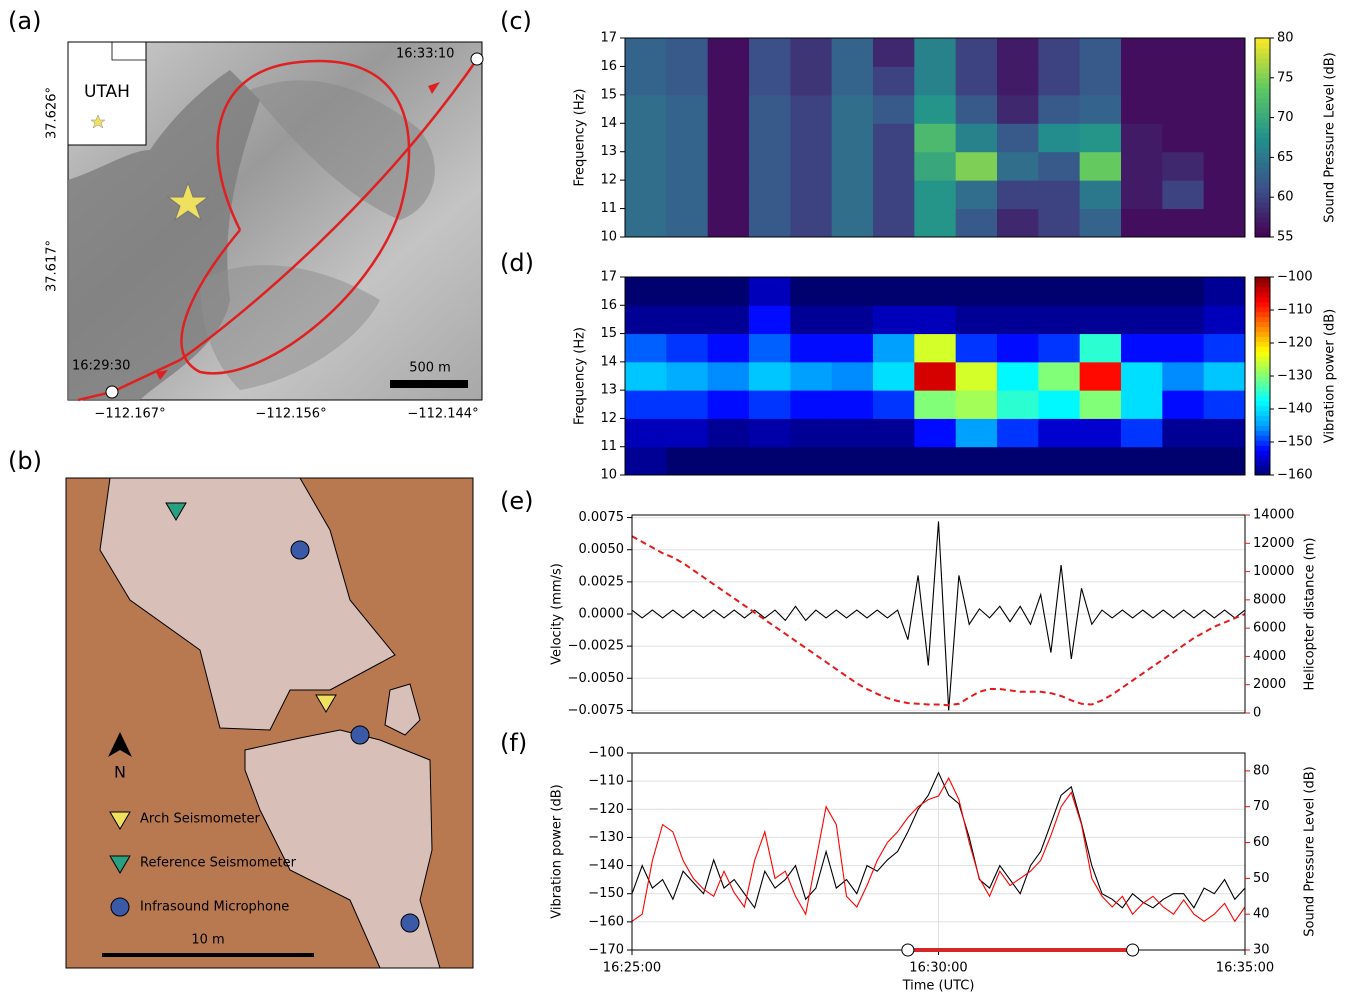  What do you see at coordinates (608, 277) in the screenshot?
I see `y-tick-label: 17` at bounding box center [608, 277].